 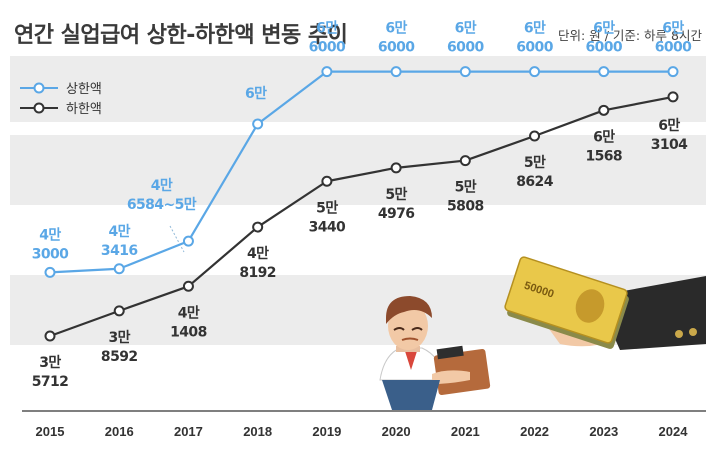 I want to click on data-label-lower: 3104, so click(x=669, y=145).